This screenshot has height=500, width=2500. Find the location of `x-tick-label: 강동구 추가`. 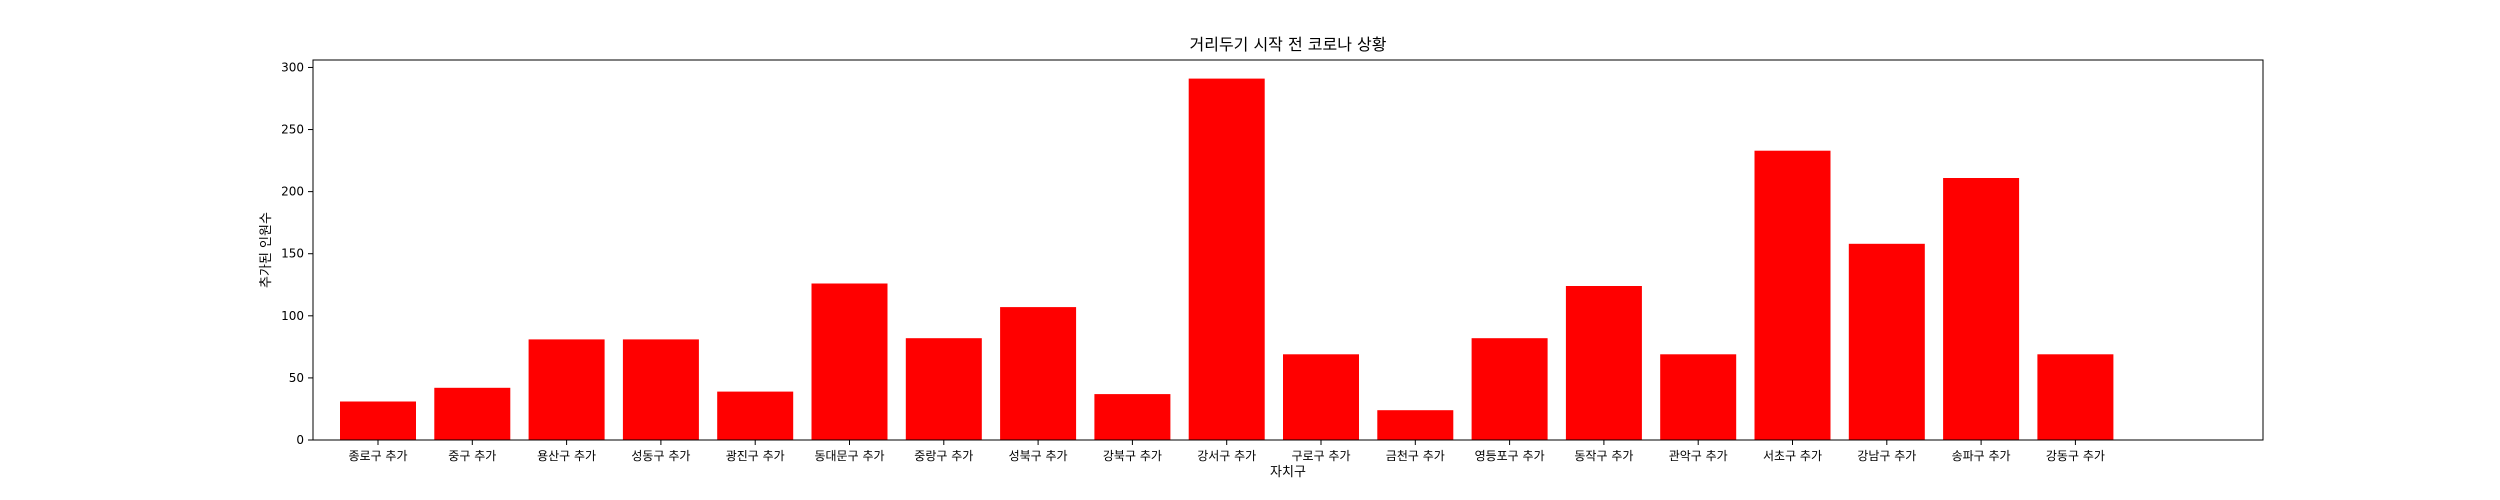

x-tick-label: 강동구 추가 is located at coordinates (2075, 456).